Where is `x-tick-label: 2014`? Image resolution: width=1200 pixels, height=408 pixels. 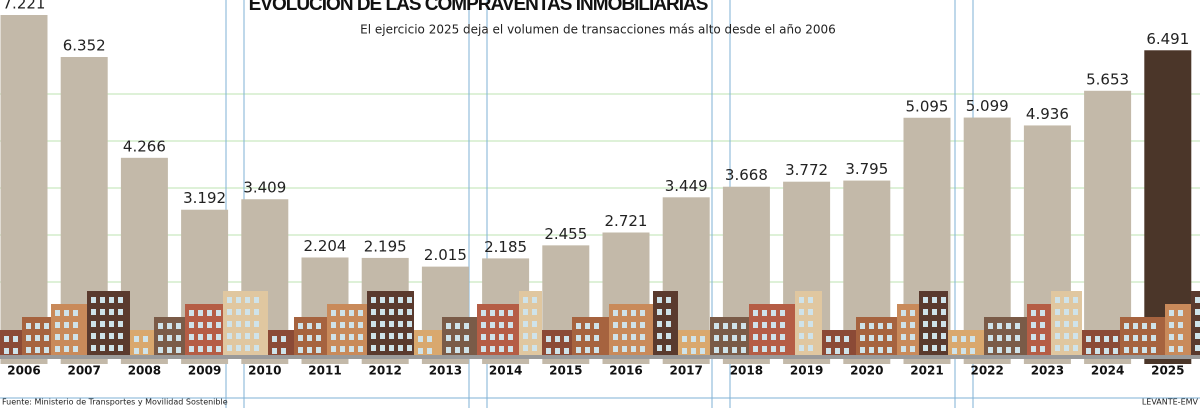 x-tick-label: 2014 is located at coordinates (505, 371).